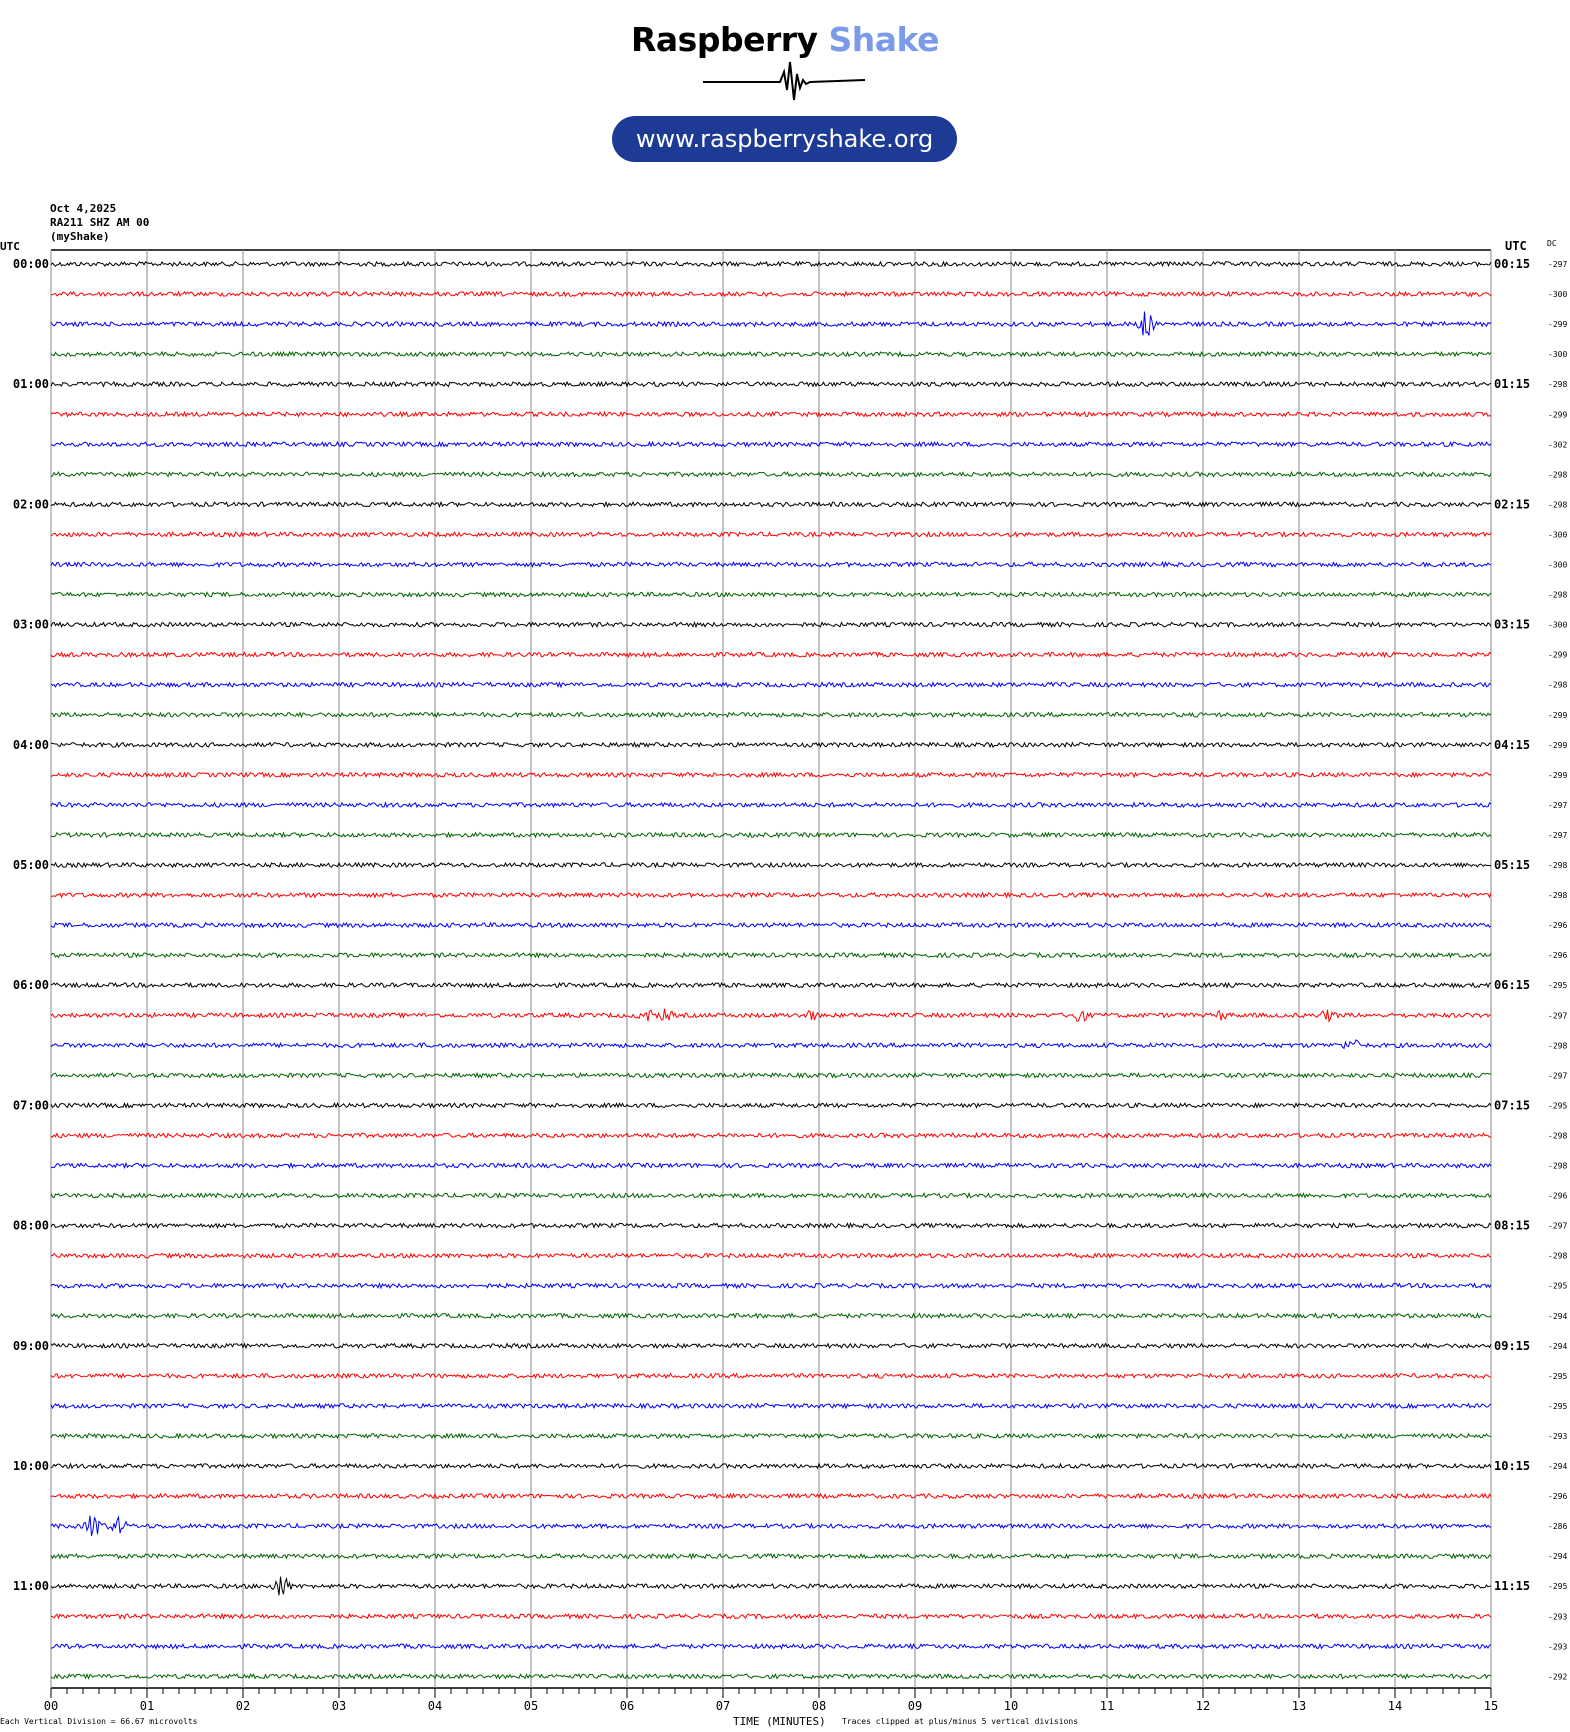  Describe the element at coordinates (147, 1706) in the screenshot. I see `x-tick-label: 01` at that location.